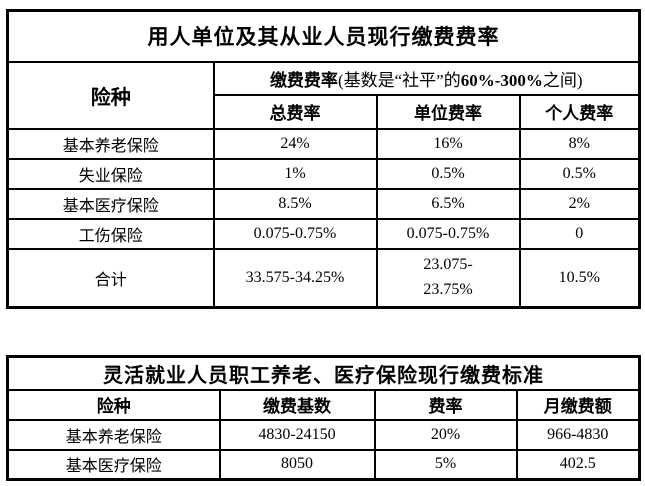  I want to click on table-row: 工伤保险 0.075-0.75% 0.075-0.75% 0, so click(323, 233).